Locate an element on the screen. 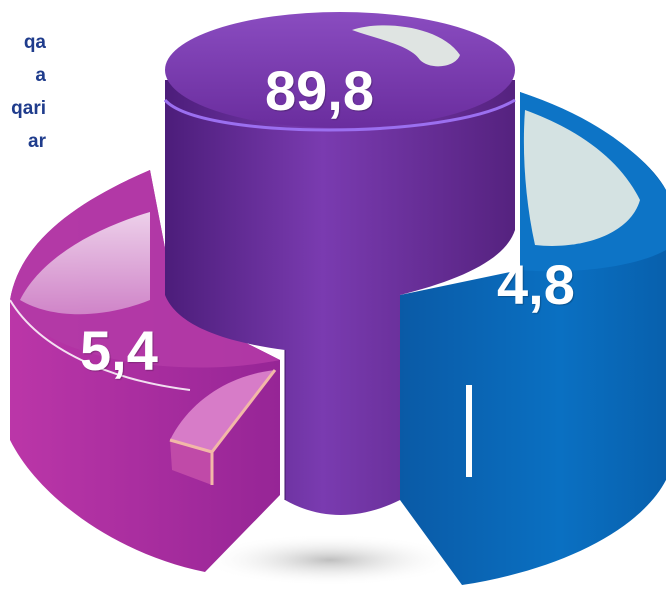 This screenshot has width=666, height=592. legend-line-2: a is located at coordinates (40, 75).